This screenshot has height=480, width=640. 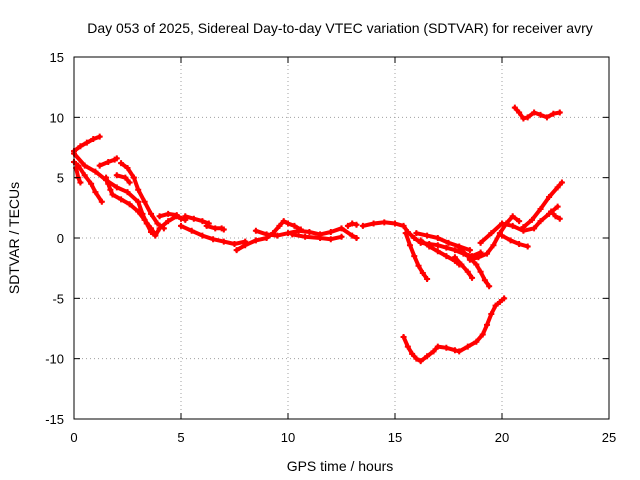 What do you see at coordinates (180, 437) in the screenshot?
I see `x-tick-label: 5` at bounding box center [180, 437].